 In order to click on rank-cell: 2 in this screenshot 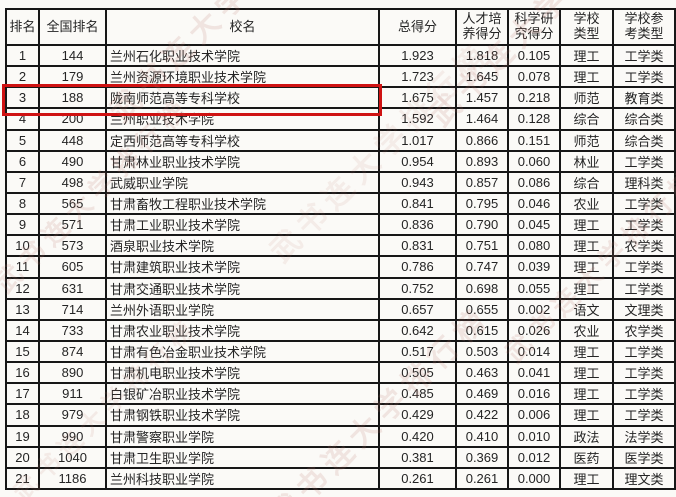, I will do `click(22, 77)`.